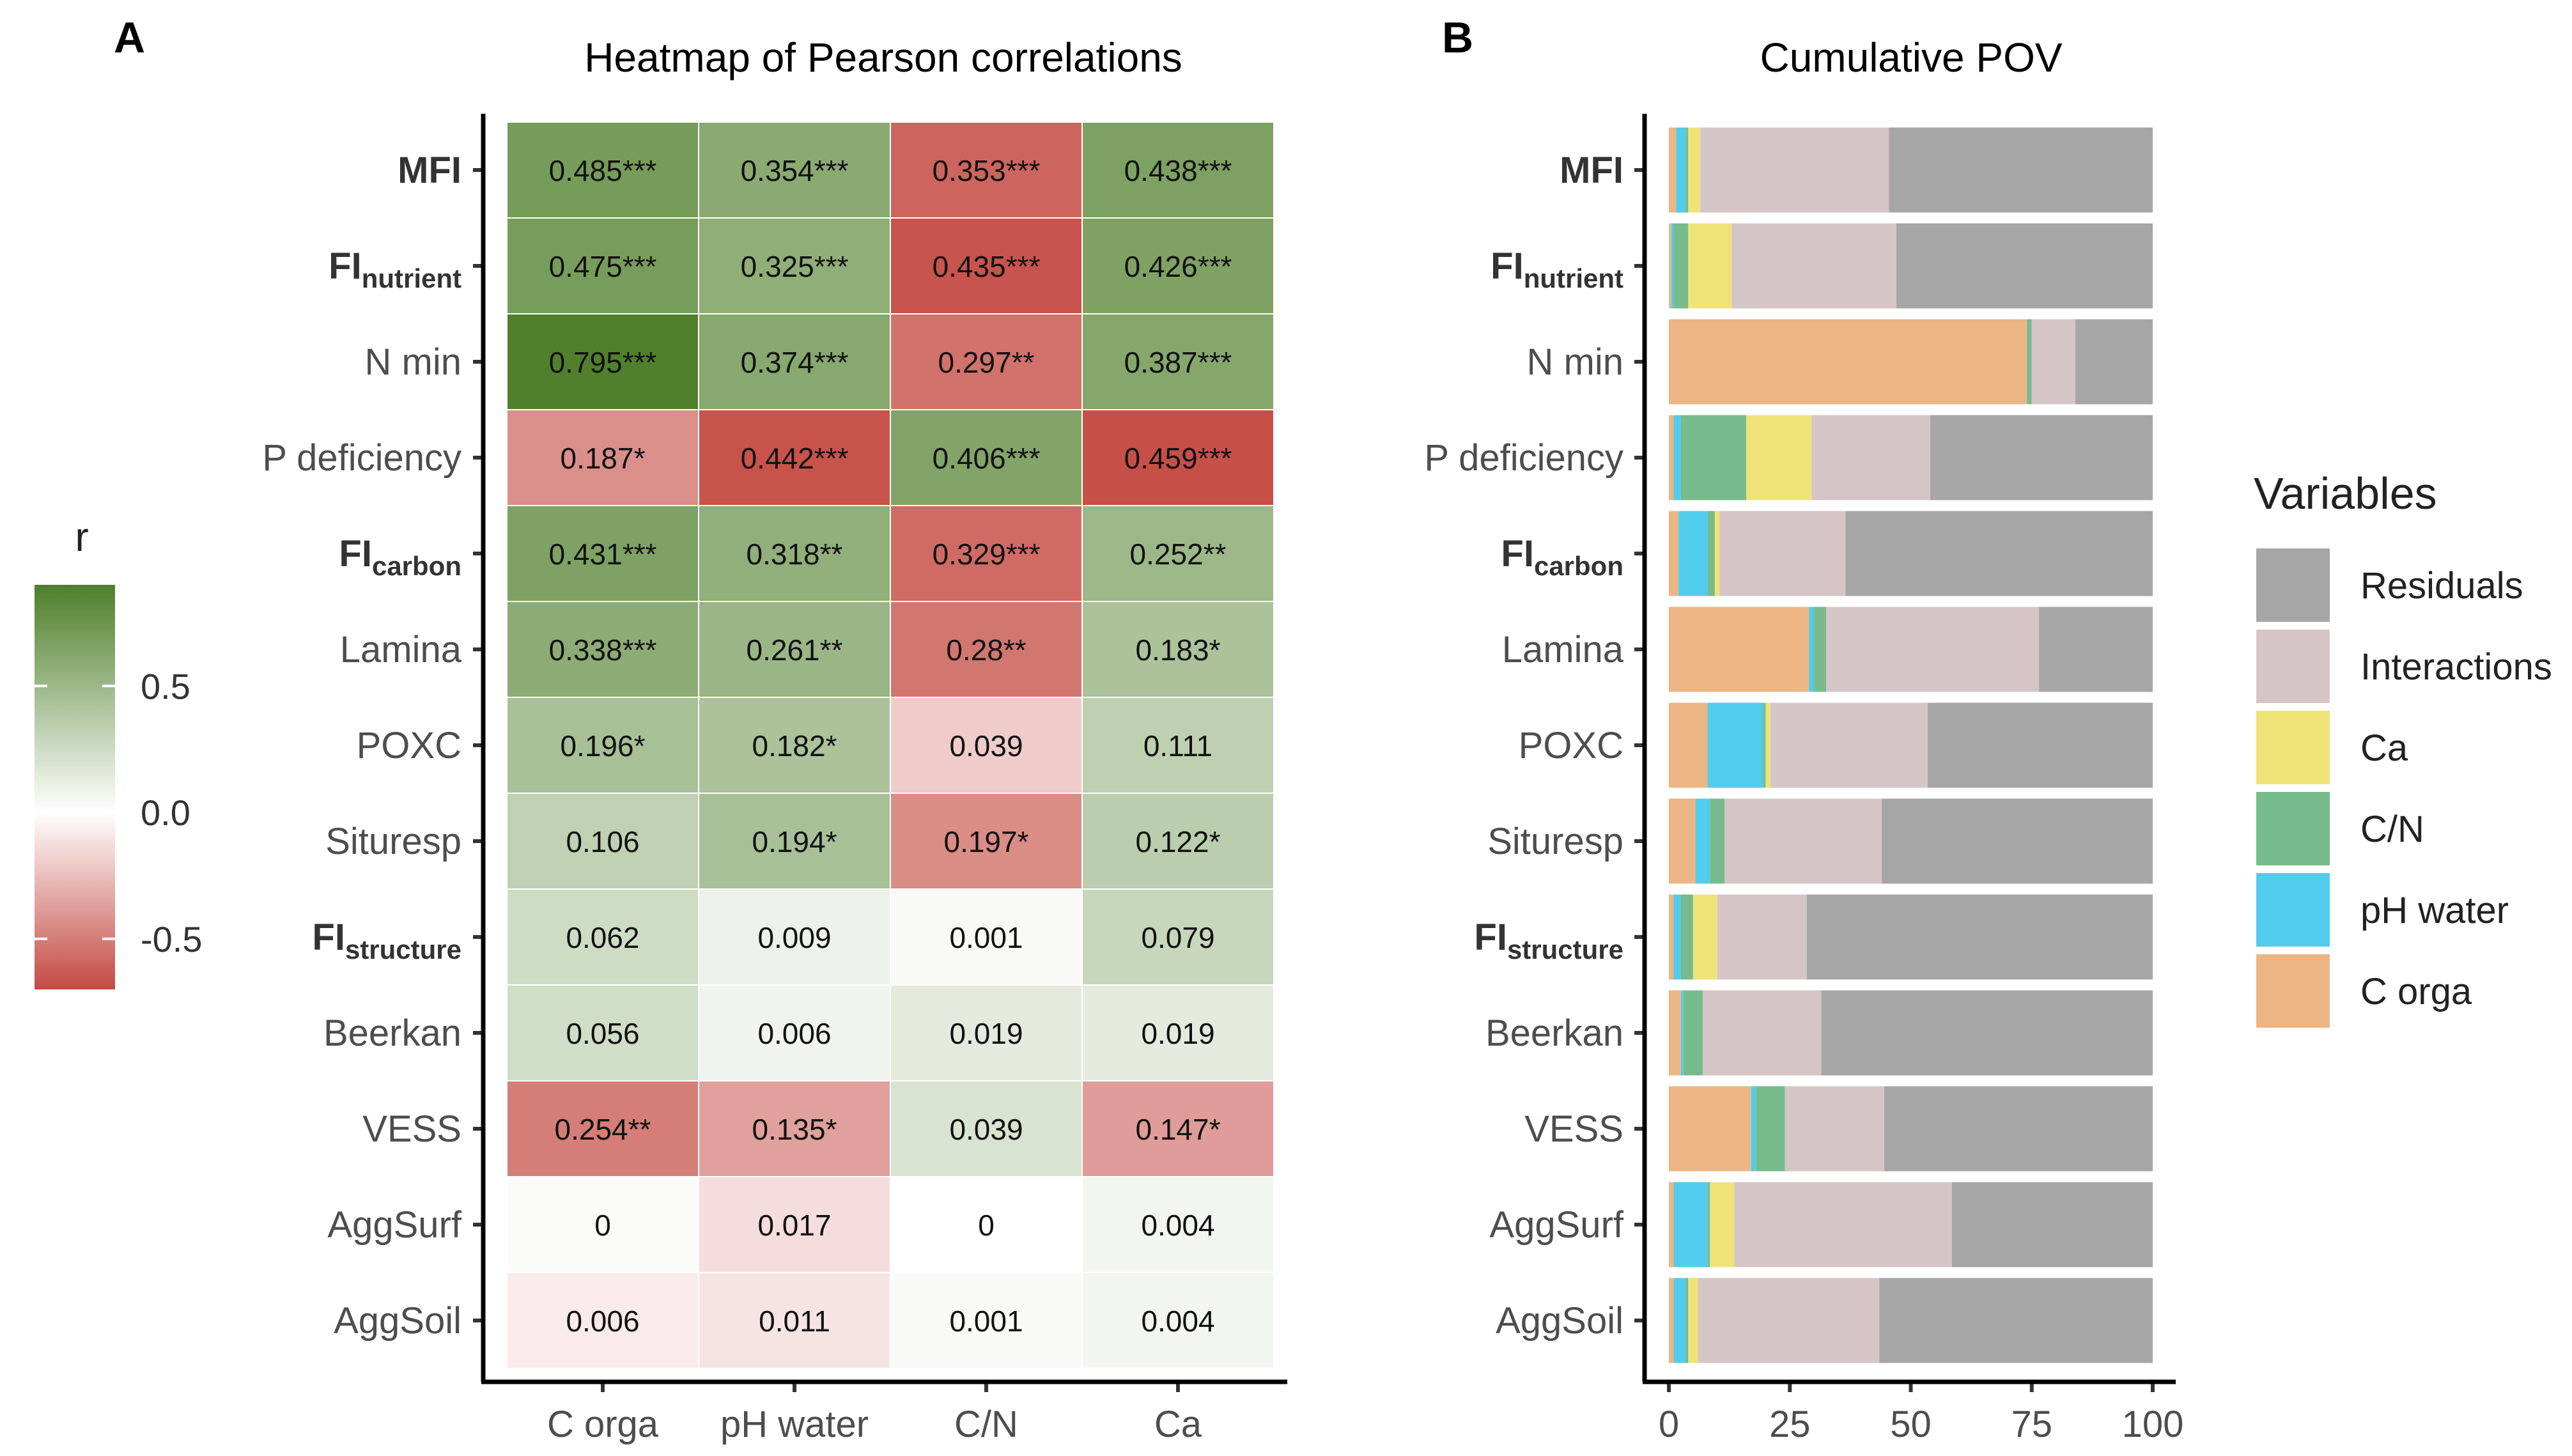  Describe the element at coordinates (1591, 170) in the screenshot. I see `pov-row-label: MFI` at that location.